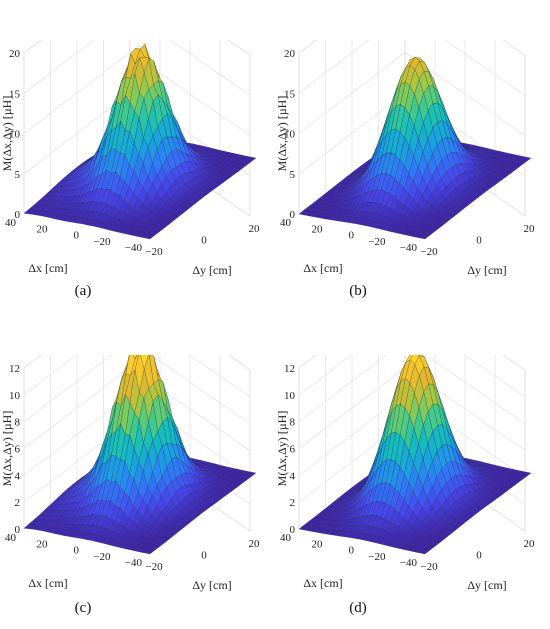  I want to click on panel-caption: (b), so click(358, 291).